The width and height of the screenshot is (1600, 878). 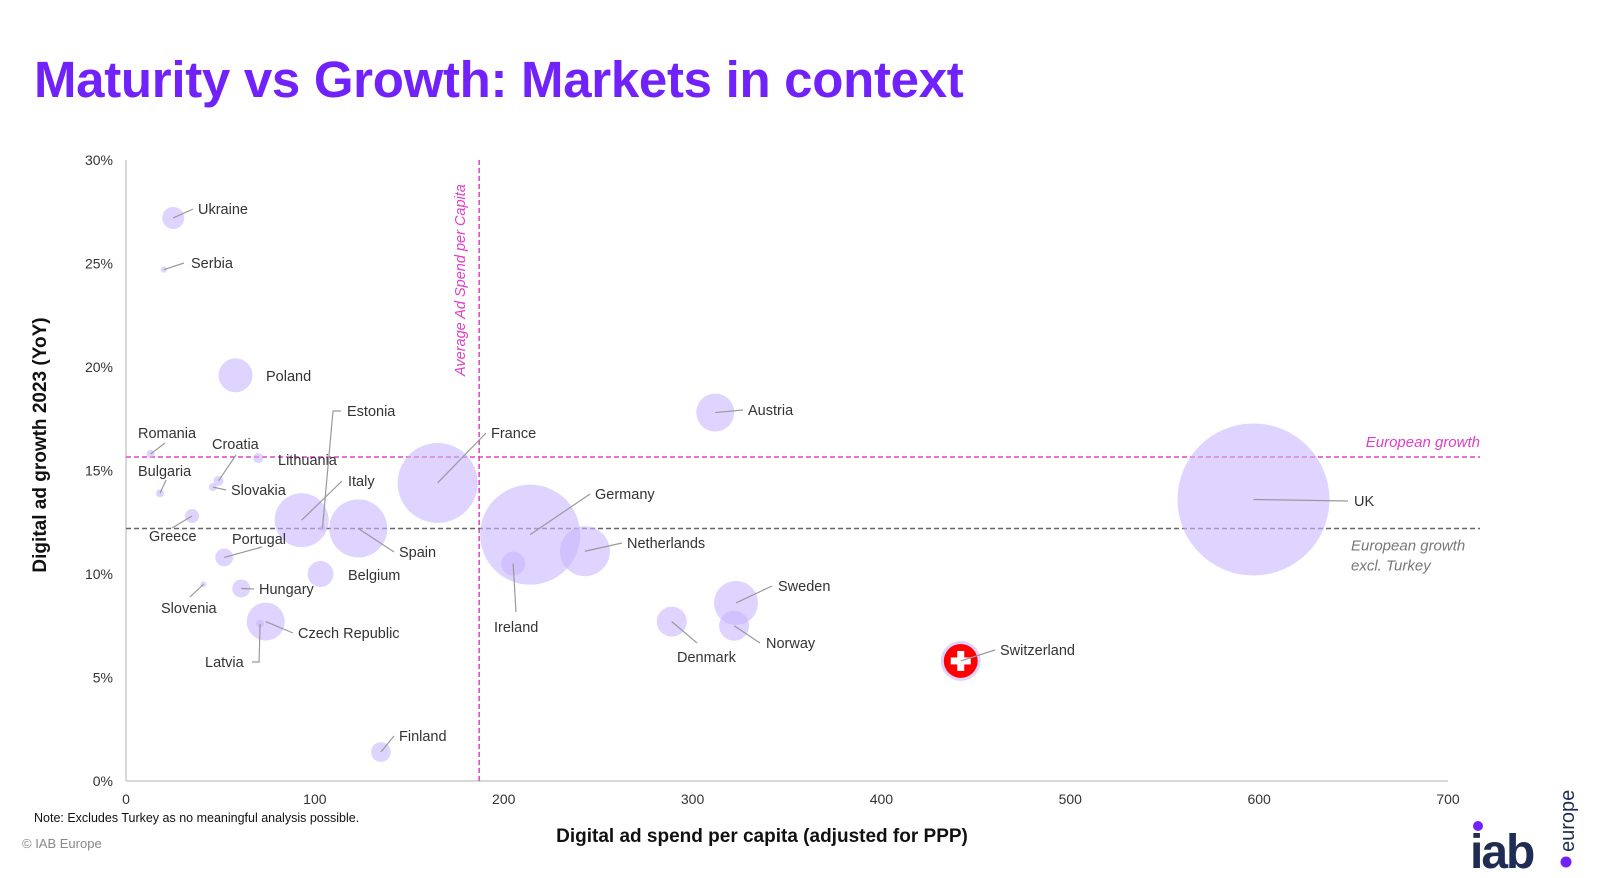 I want to click on label-sweden: Sweden, so click(x=804, y=587).